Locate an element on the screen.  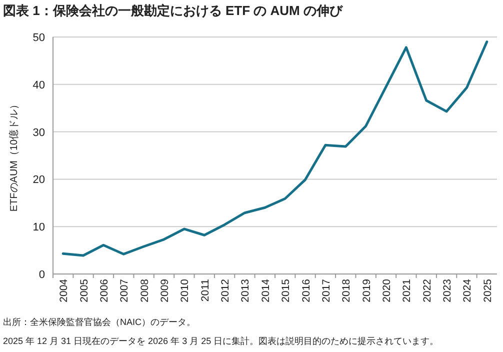
chart-title: 図表 1：保険会社の一般勘定における ETF の AUM の伸び is located at coordinates (173, 10).